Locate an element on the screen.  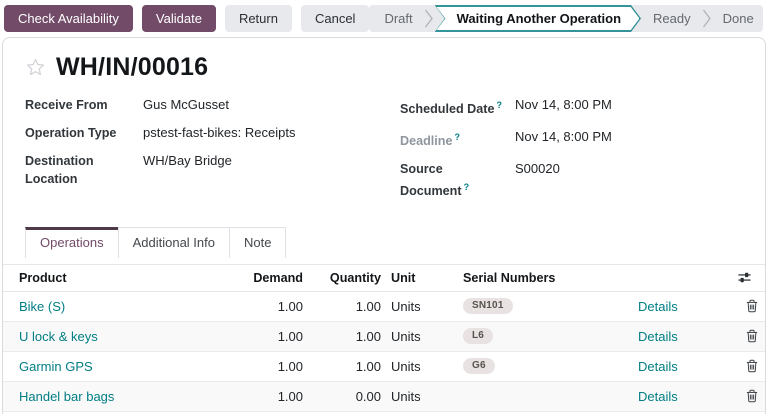
column-header-unit: Unit is located at coordinates (403, 277).